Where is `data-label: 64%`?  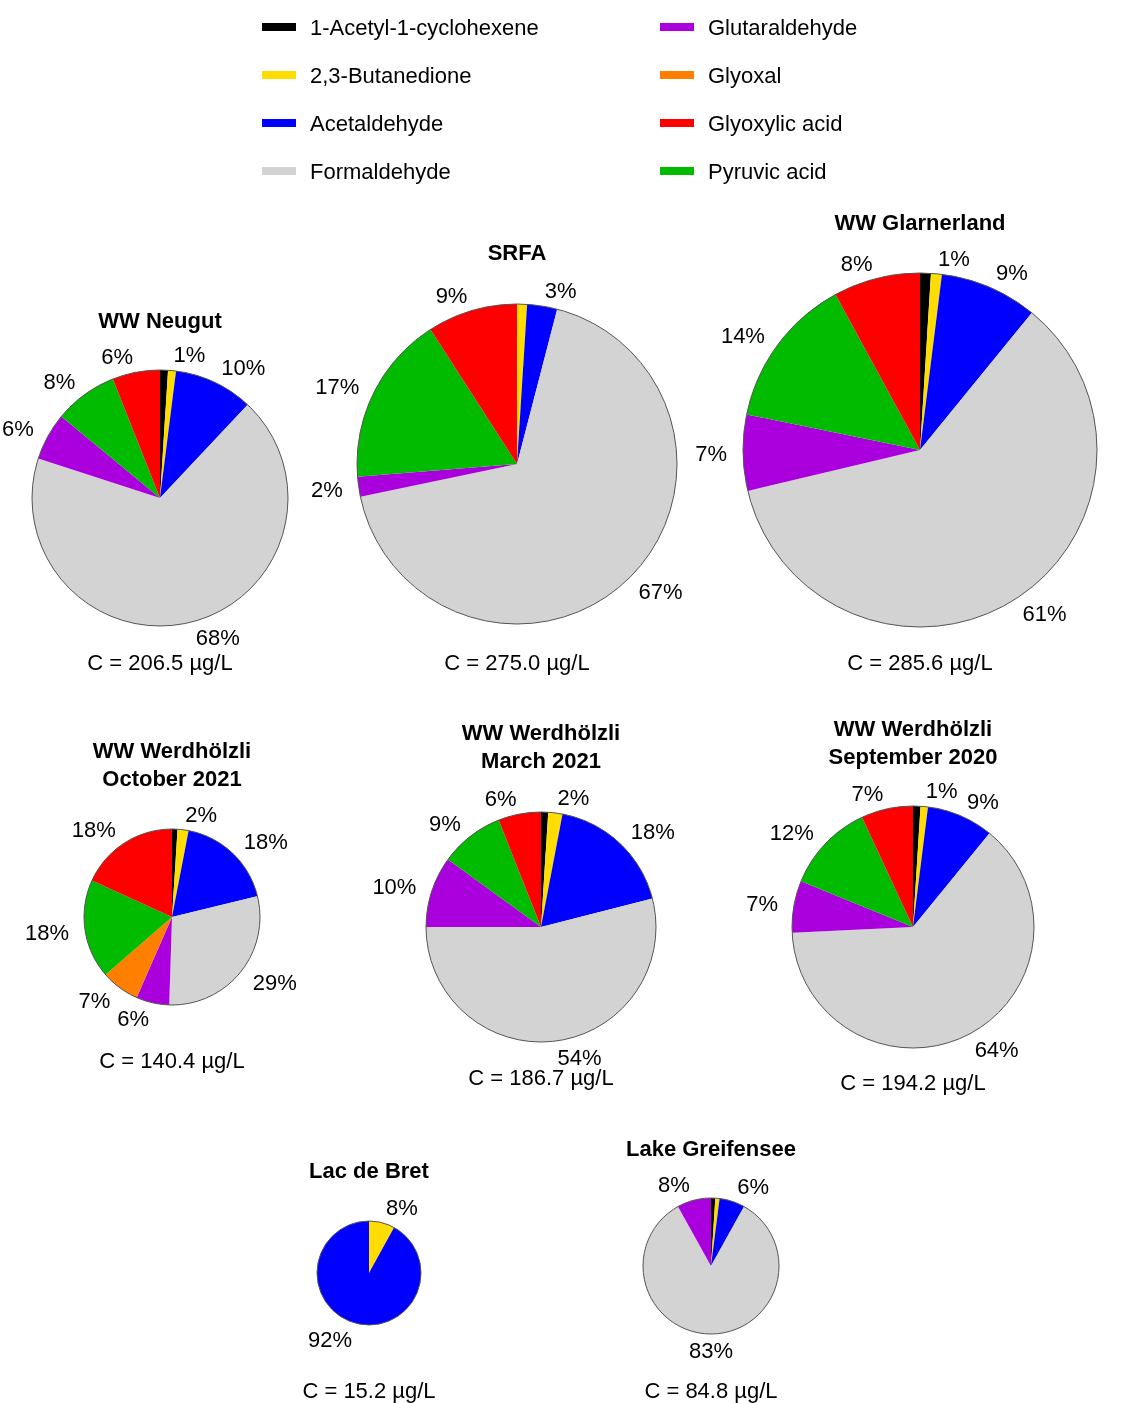 data-label: 64% is located at coordinates (996, 1050).